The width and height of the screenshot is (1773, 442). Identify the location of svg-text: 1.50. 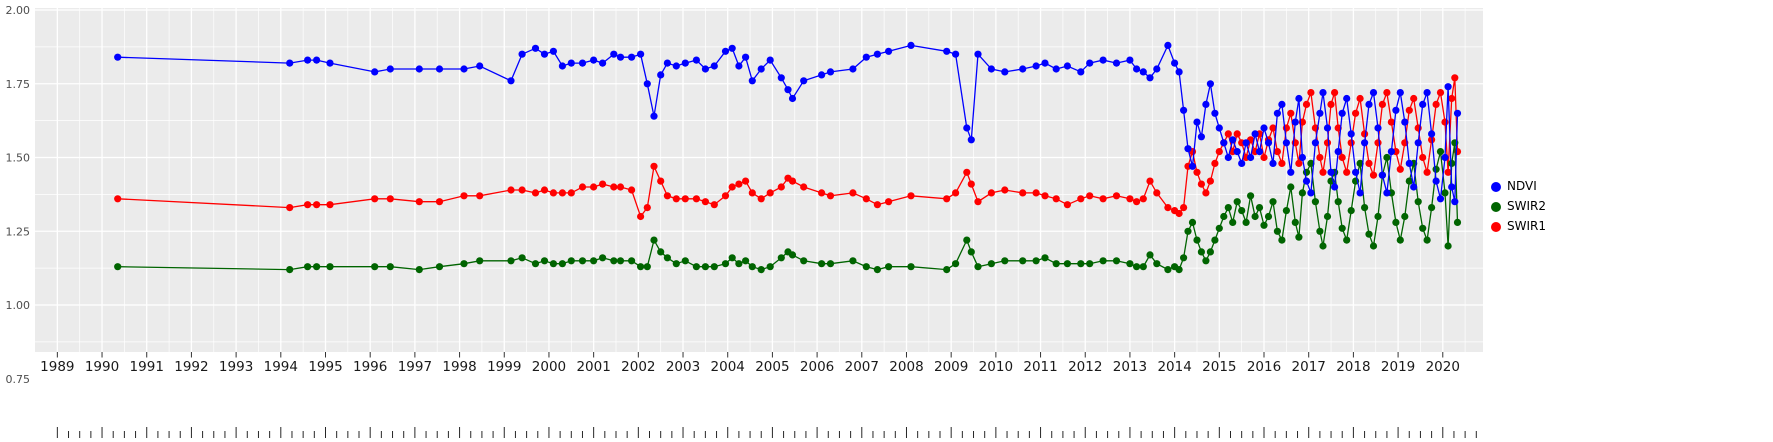
(18, 158).